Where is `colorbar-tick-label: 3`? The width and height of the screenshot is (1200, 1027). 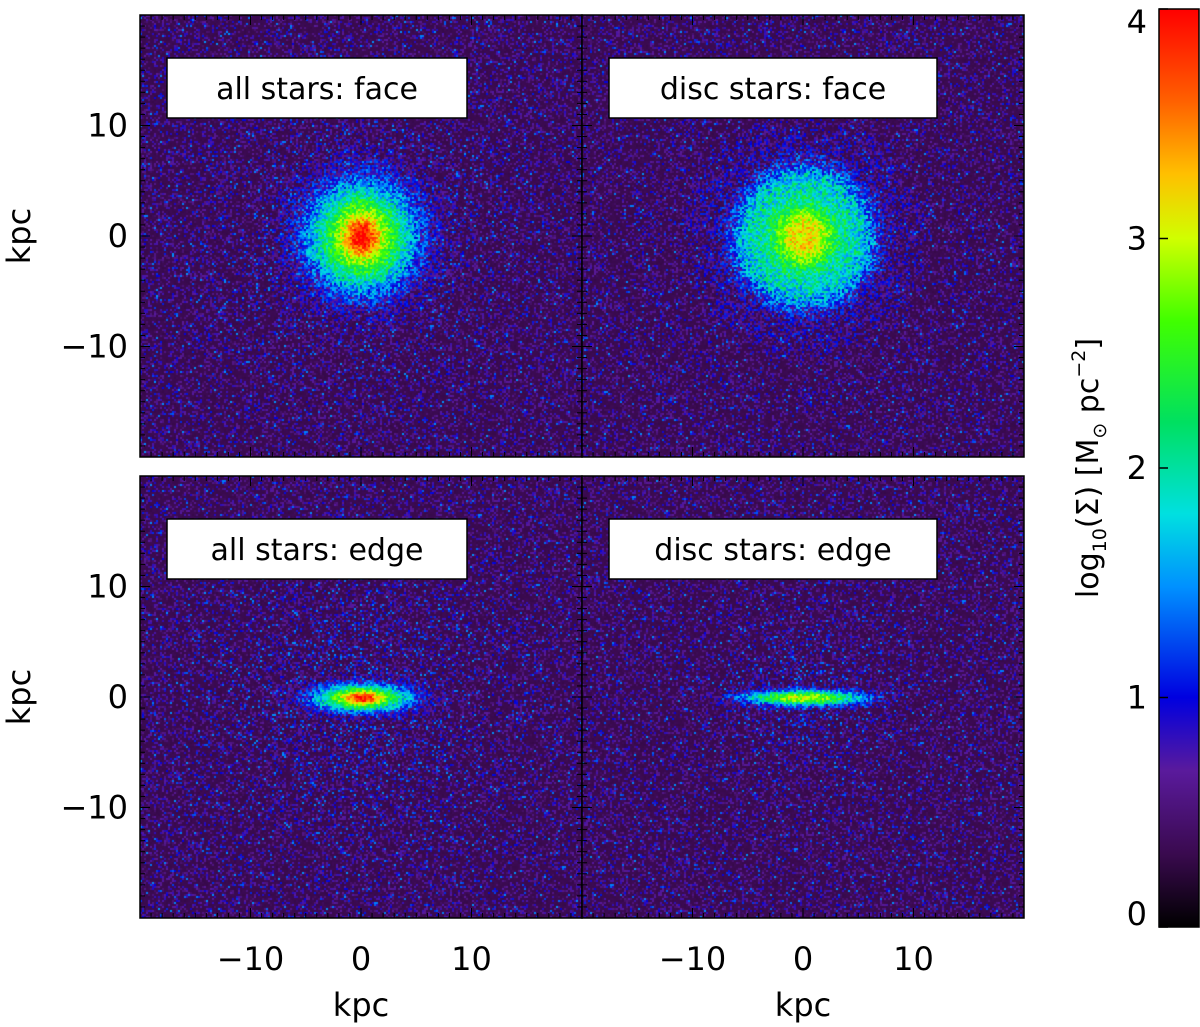
colorbar-tick-label: 3 is located at coordinates (1137, 239).